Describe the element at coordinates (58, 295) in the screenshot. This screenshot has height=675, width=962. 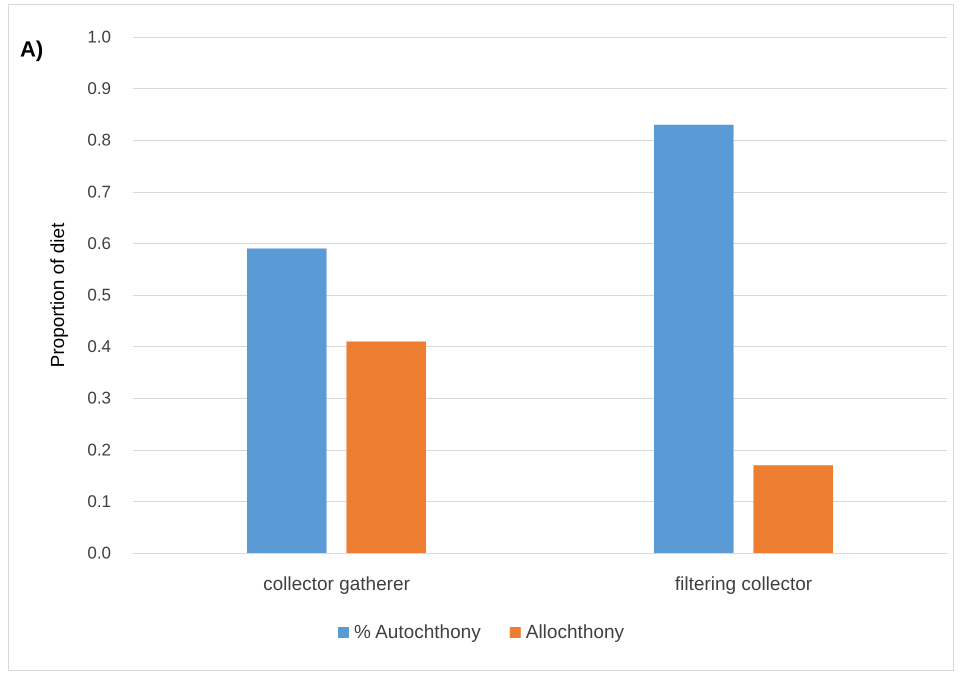
I see `y-axis-title: Proportion of diet` at that location.